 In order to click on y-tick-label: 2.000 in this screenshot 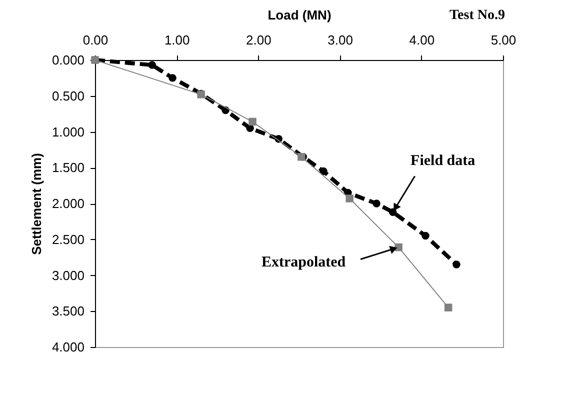, I will do `click(68, 203)`.